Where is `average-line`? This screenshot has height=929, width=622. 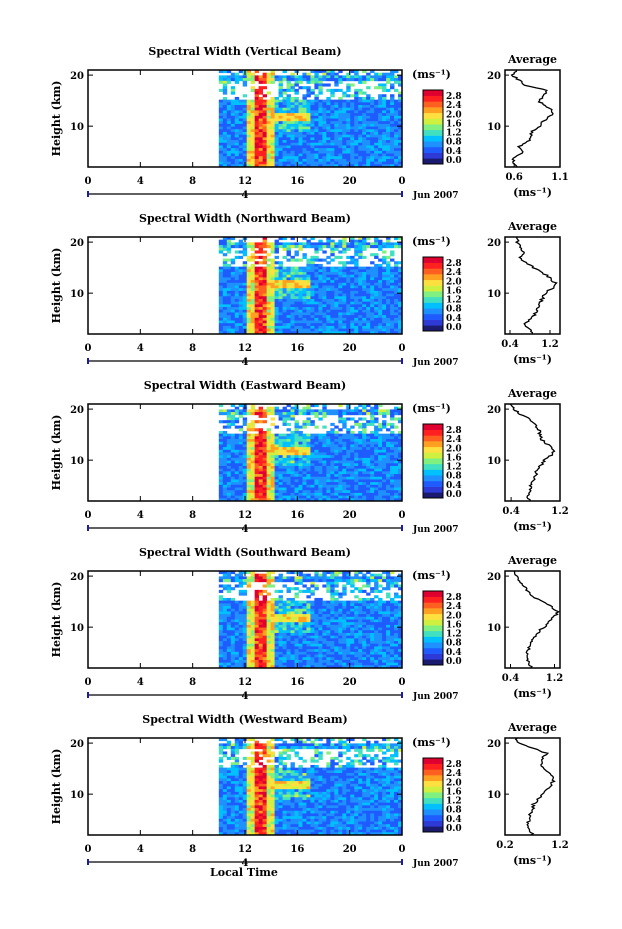 average-line is located at coordinates (532, 452).